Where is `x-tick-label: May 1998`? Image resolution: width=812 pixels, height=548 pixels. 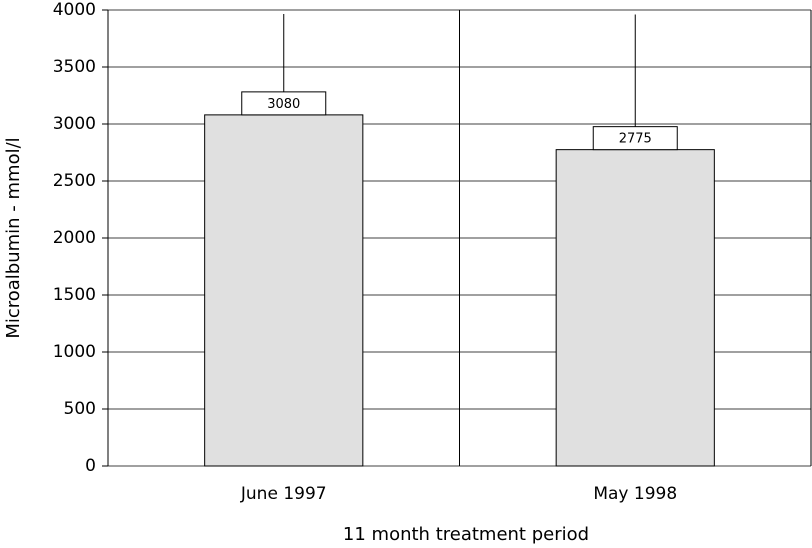
x-tick-label: May 1998 is located at coordinates (635, 494).